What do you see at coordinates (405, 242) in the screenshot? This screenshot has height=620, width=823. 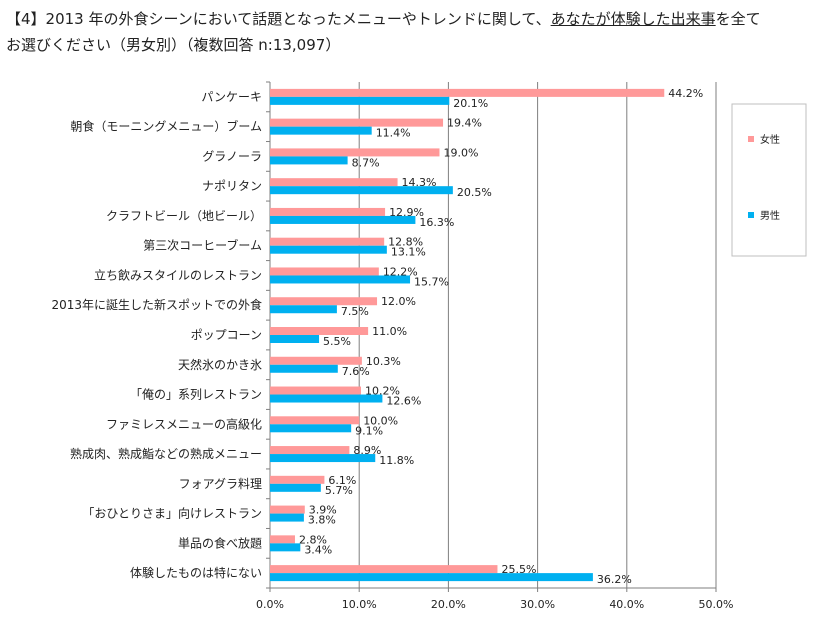 I see `data-label-female: 12.8%` at bounding box center [405, 242].